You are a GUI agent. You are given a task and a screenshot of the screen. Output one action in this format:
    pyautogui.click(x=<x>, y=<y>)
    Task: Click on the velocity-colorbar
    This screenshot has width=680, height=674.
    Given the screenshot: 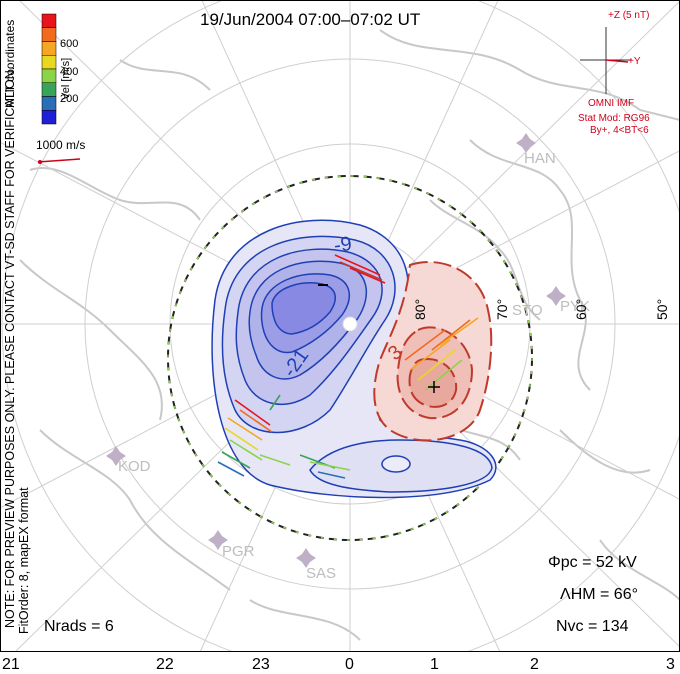 What is the action you would take?
    pyautogui.click(x=49, y=69)
    